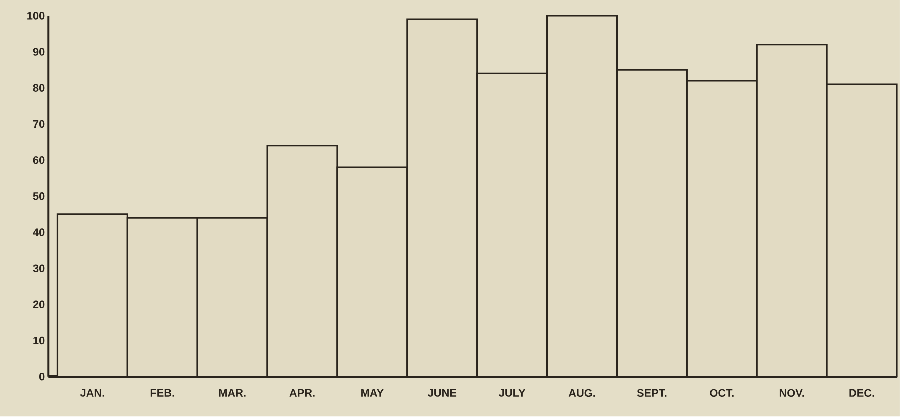 The image size is (900, 417). Describe the element at coordinates (39, 268) in the screenshot. I see `y-tick-label: 30` at that location.